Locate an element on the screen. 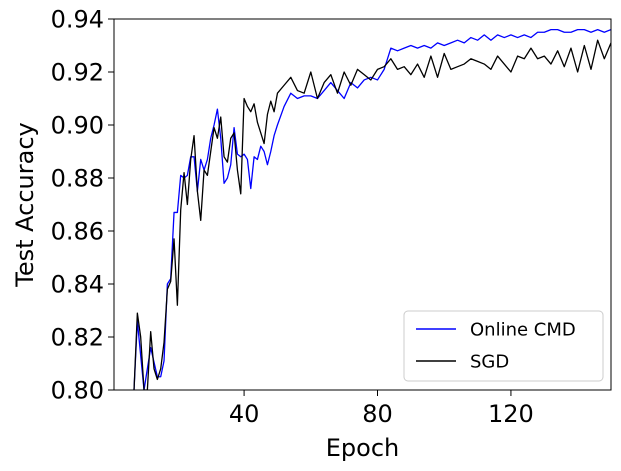  legend-label: Online CMD is located at coordinates (523, 330).